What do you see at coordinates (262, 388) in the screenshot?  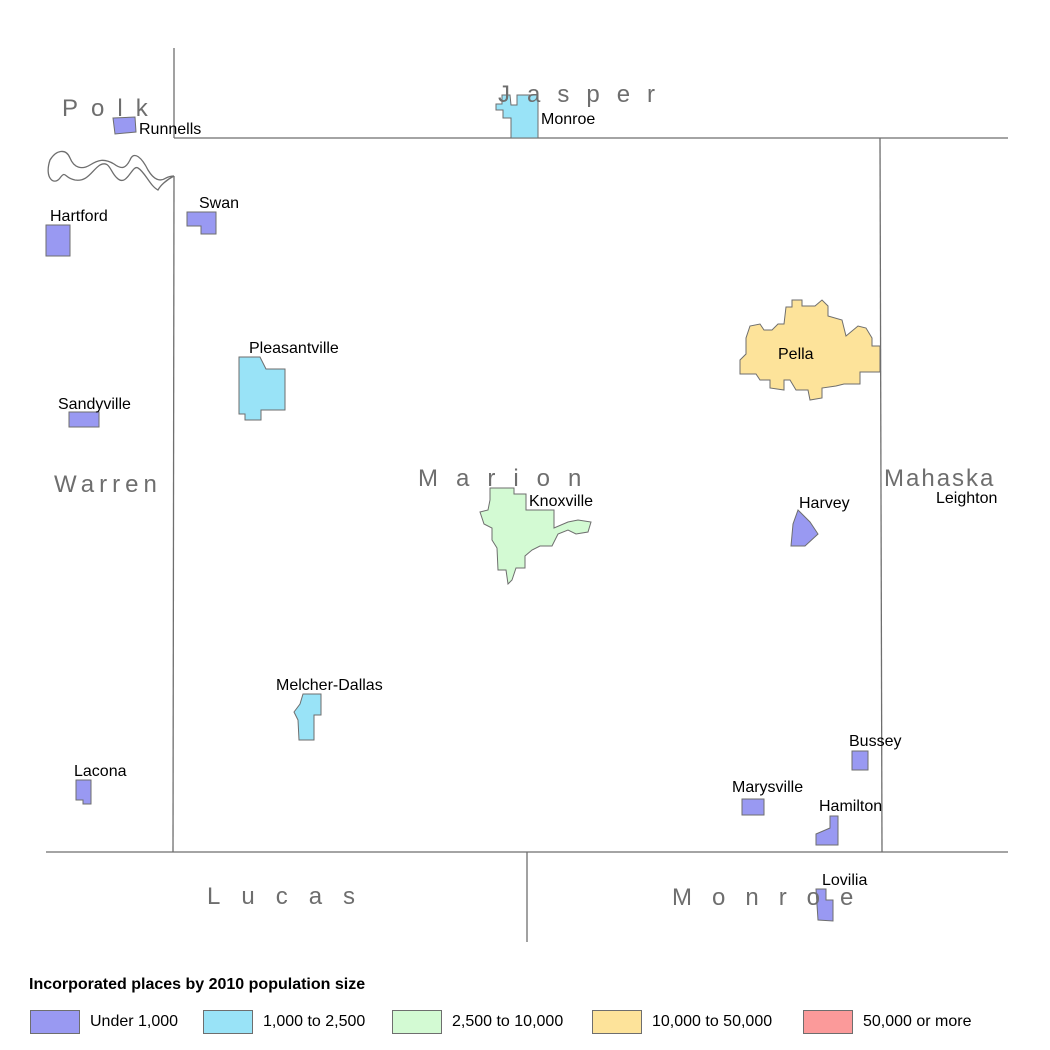 I see `place-pleasantville` at bounding box center [262, 388].